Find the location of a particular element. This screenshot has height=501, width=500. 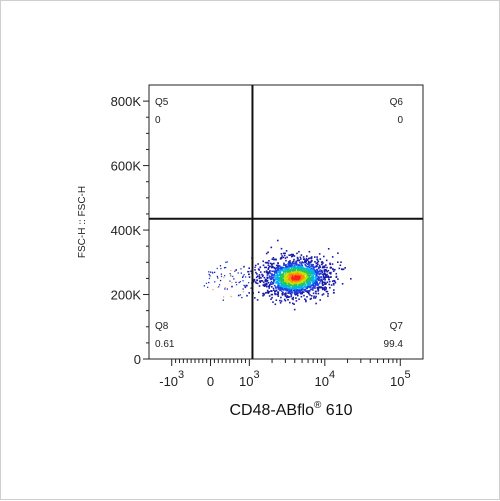

x-tick-label: 104 is located at coordinates (325, 379).